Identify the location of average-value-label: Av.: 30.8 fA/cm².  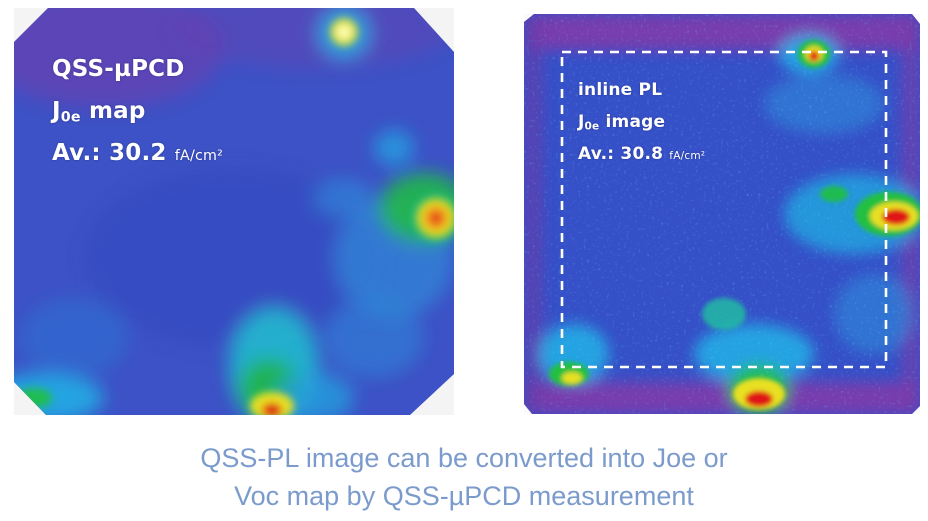
(641, 154).